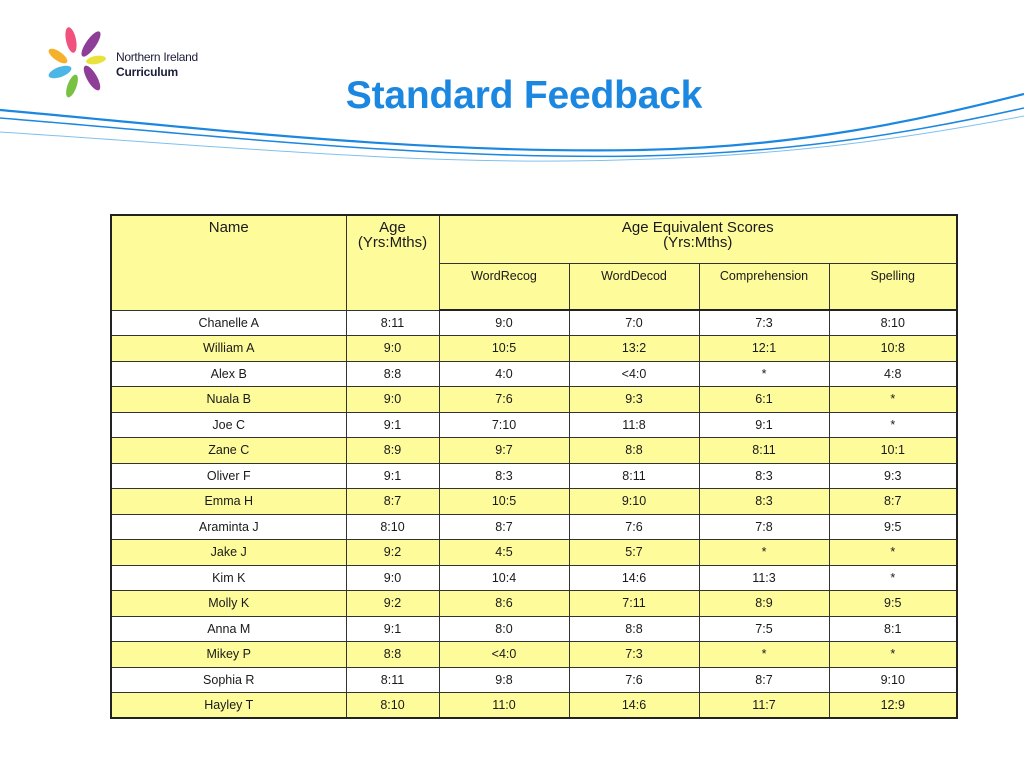  What do you see at coordinates (72, 86) in the screenshot?
I see `logo-petal-green` at bounding box center [72, 86].